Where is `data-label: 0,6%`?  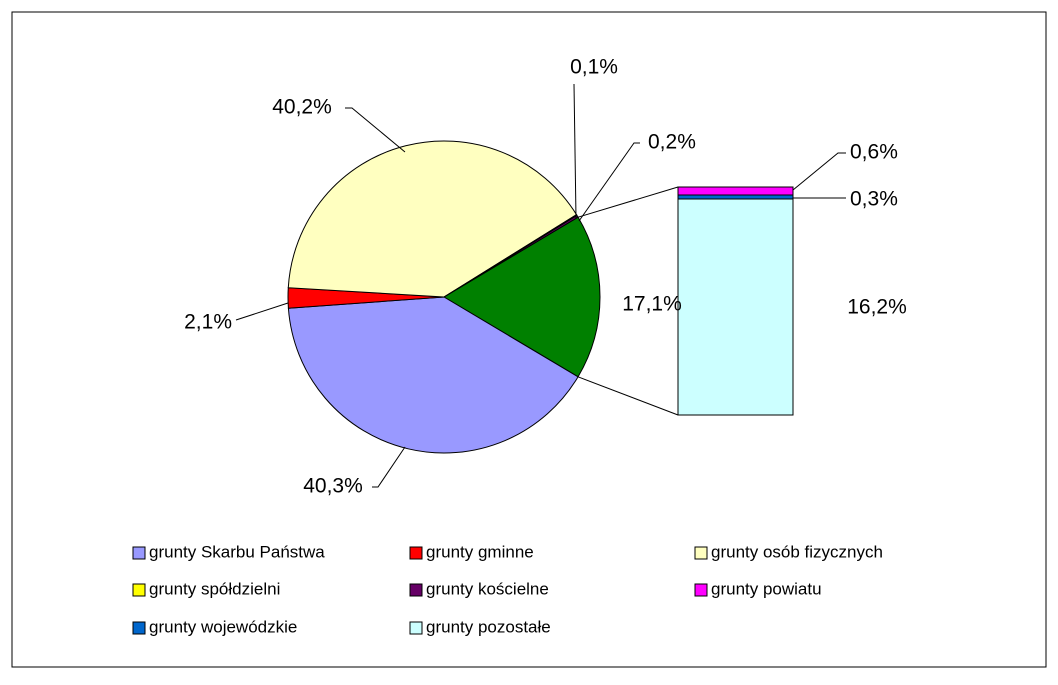 data-label: 0,6% is located at coordinates (874, 152).